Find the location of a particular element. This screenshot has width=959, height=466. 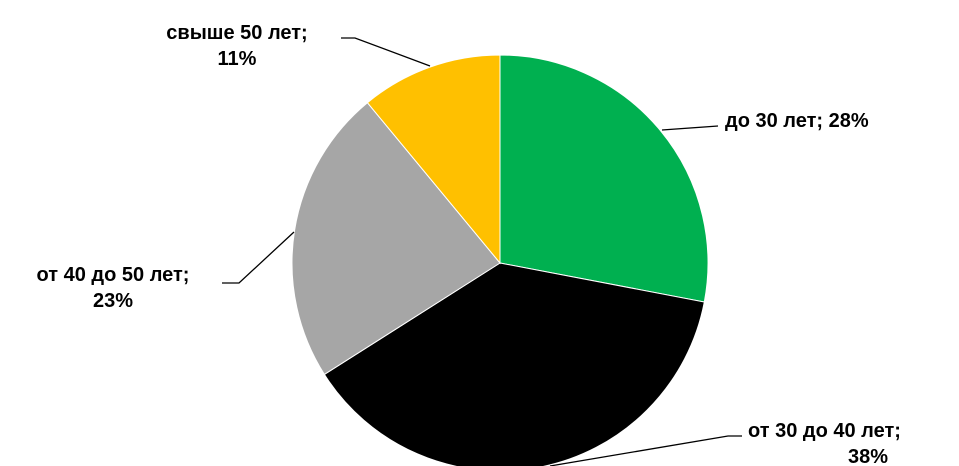

data-label-3-line-2: 23% is located at coordinates (113, 301).